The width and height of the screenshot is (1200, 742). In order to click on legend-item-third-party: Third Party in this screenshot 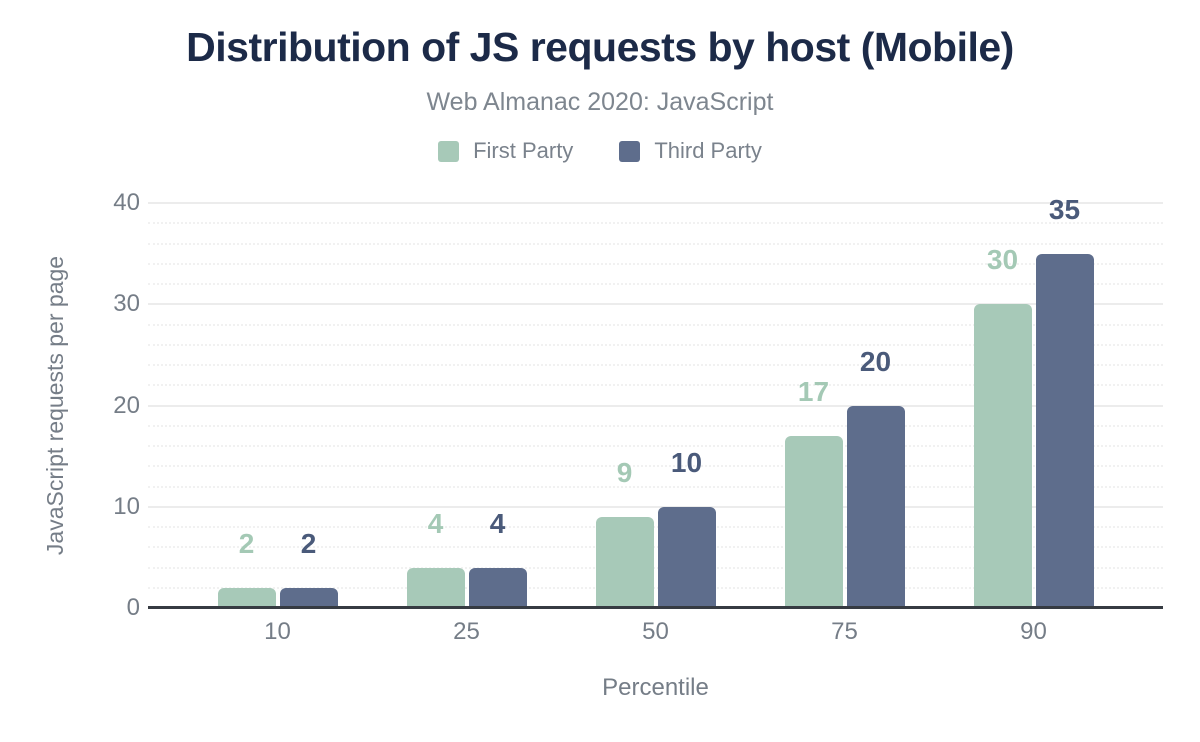, I will do `click(690, 151)`.